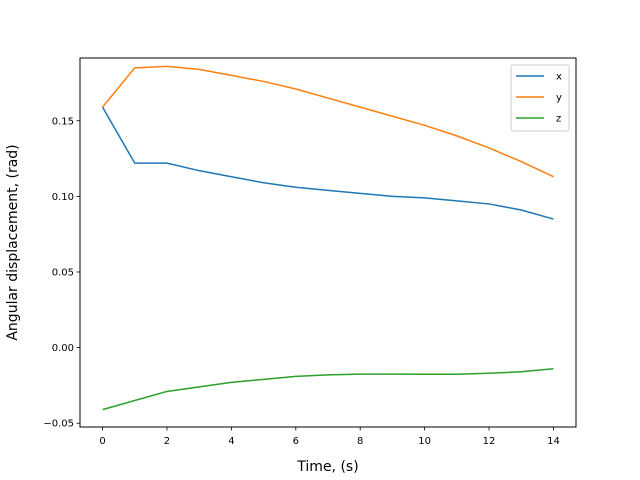 This screenshot has height=480, width=640. What do you see at coordinates (102, 441) in the screenshot?
I see `x-tick-label: 0` at bounding box center [102, 441].